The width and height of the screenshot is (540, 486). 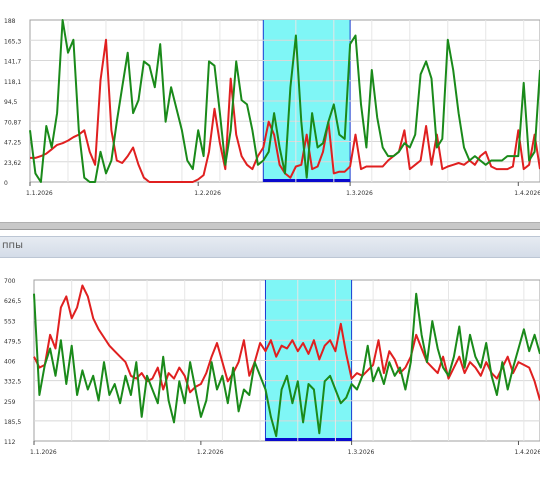 I want to click on y-tick-label: 141,7, so click(x=12, y=62).